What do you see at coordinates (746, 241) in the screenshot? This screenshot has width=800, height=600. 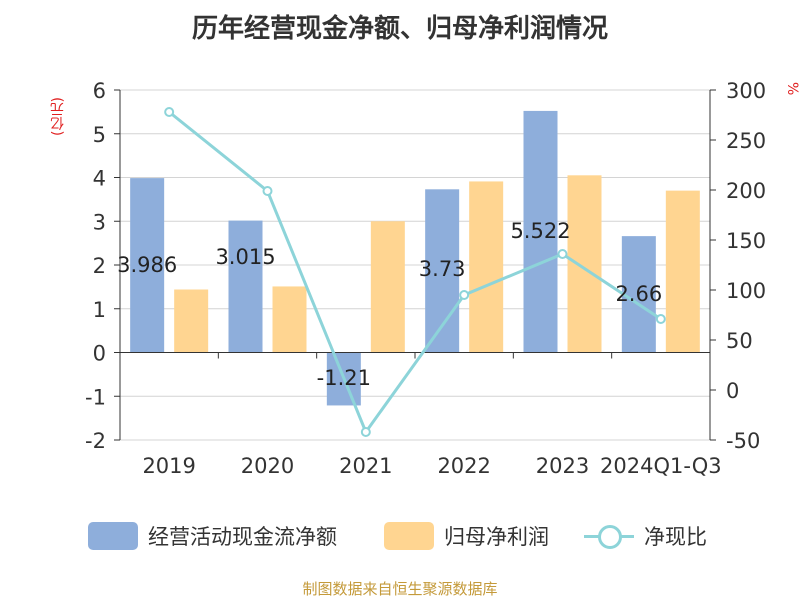 I see `y-right-tick-label: 150` at bounding box center [746, 241].